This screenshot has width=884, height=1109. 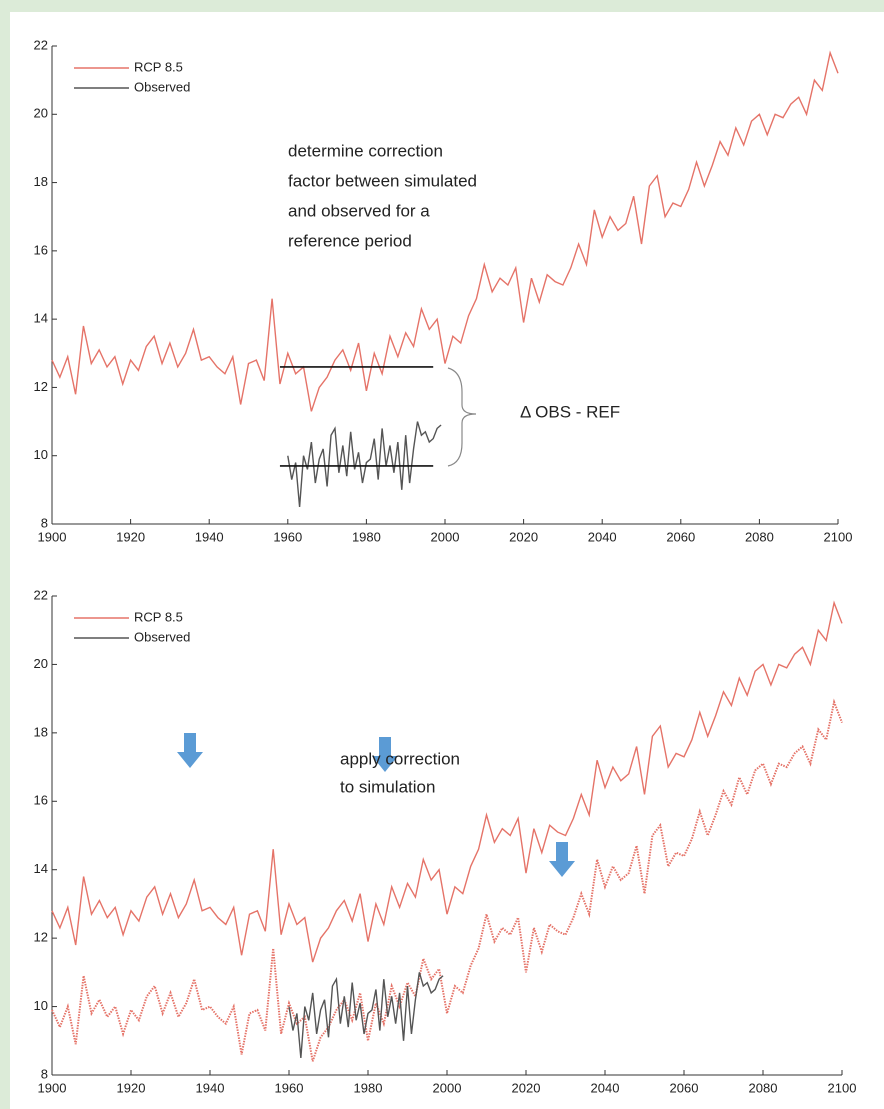 What do you see at coordinates (570, 411) in the screenshot?
I see `brace-label: Δ OBS - REF` at bounding box center [570, 411].